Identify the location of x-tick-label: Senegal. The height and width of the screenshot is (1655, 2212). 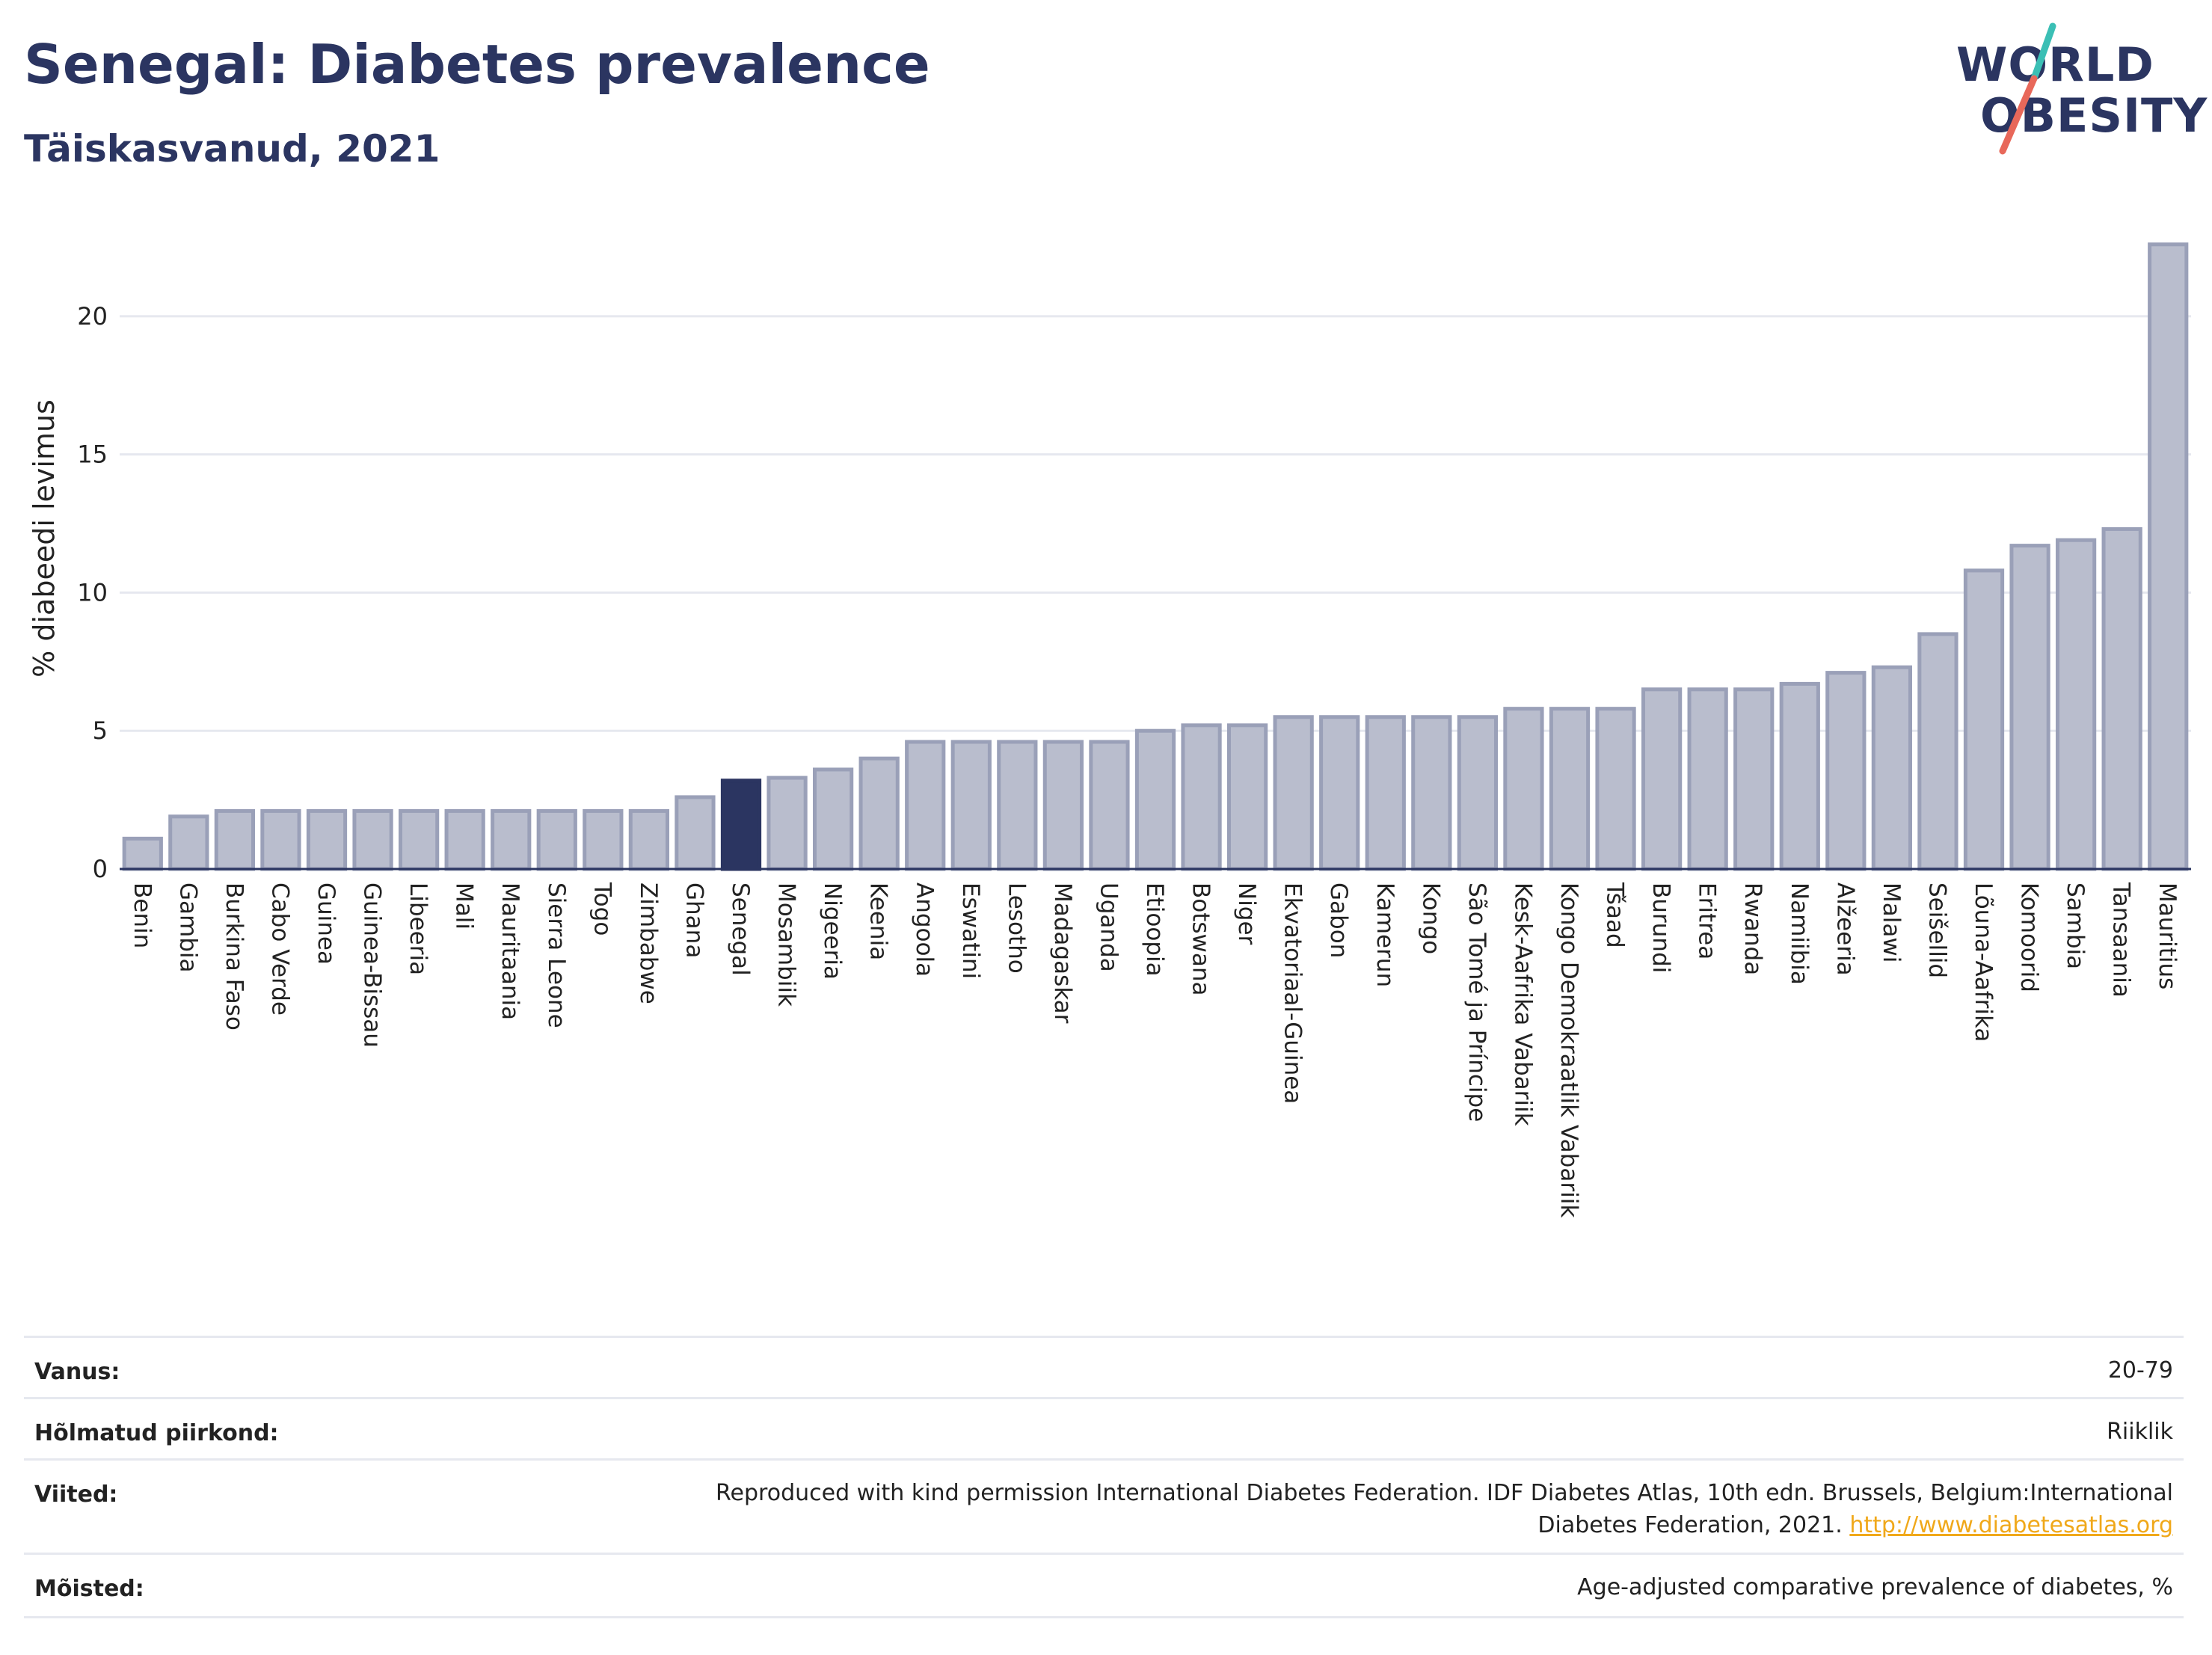
(740, 929).